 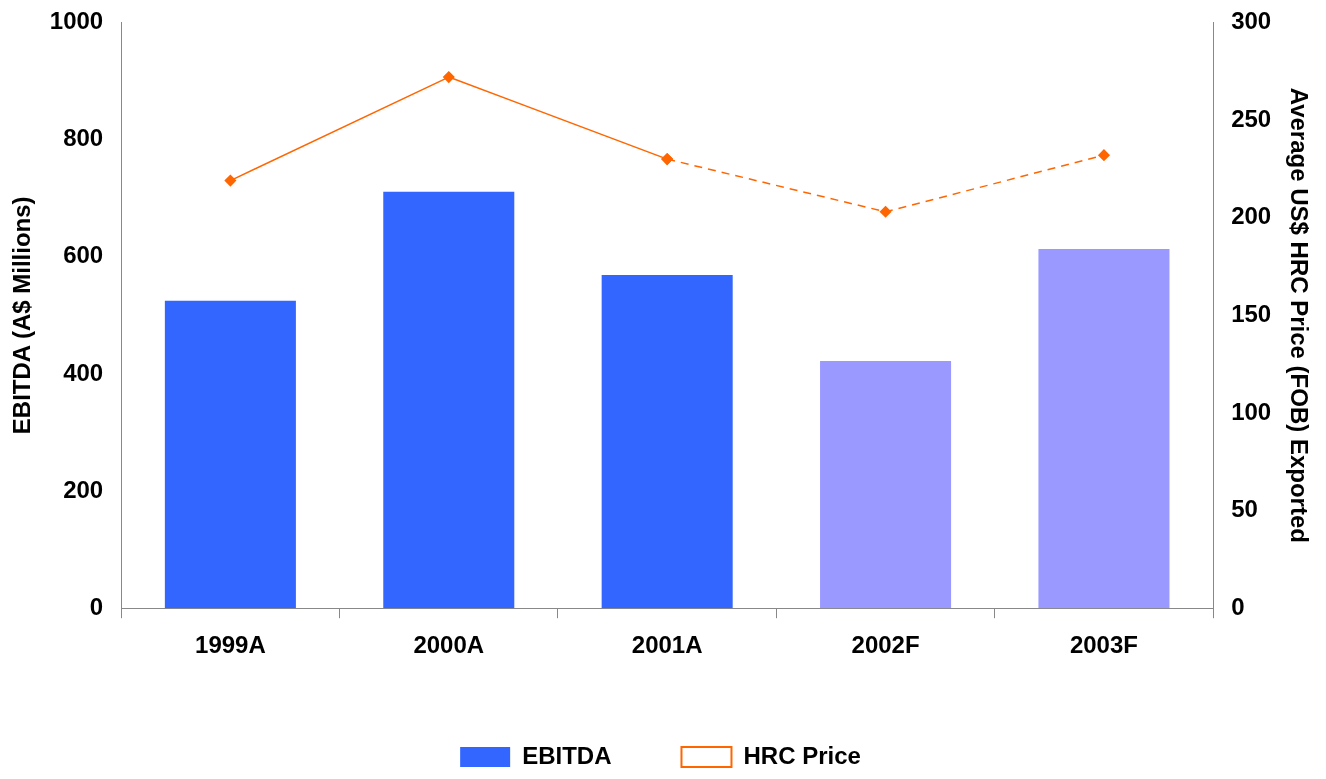 What do you see at coordinates (1251, 118) in the screenshot?
I see `y2-tick-label: 250` at bounding box center [1251, 118].